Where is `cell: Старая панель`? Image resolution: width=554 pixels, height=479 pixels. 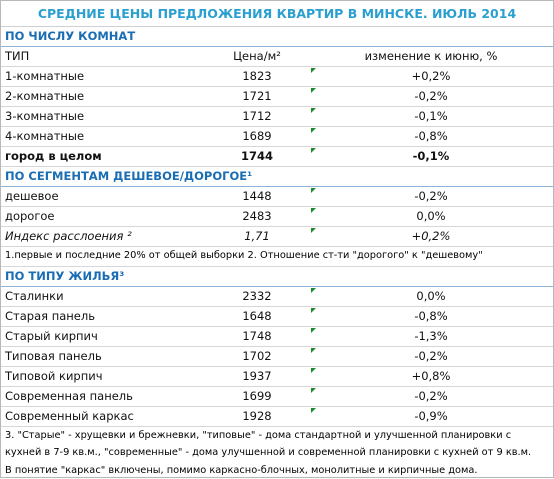 cell: Старая панель is located at coordinates (103, 316).